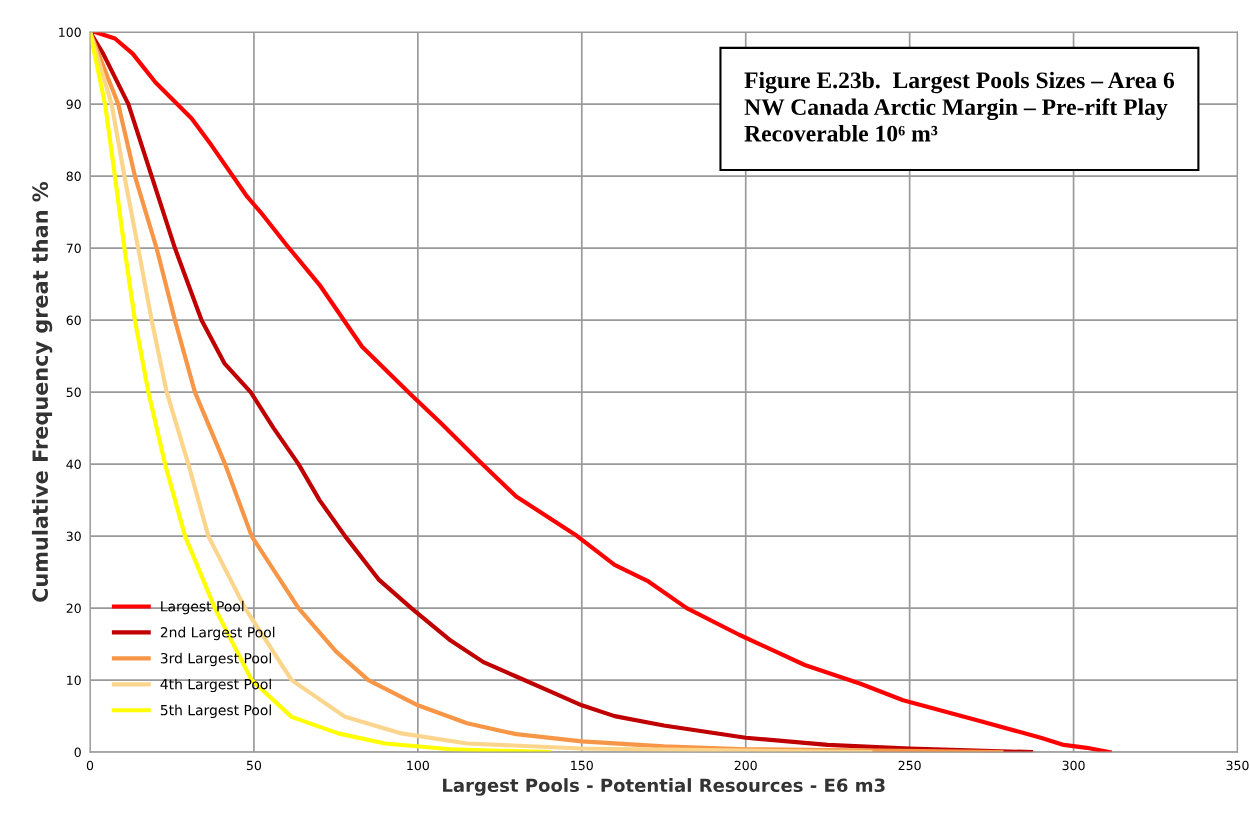 The image size is (1250, 822). I want to click on legend-label: 5th Largest Pool, so click(215, 711).